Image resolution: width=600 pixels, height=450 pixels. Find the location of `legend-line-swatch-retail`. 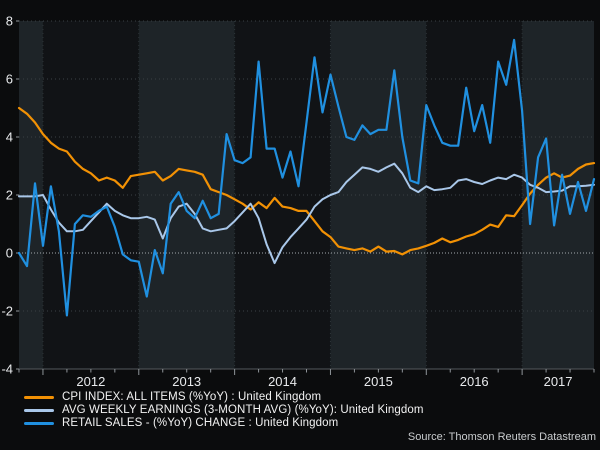

legend-line-swatch-retail is located at coordinates (39, 423).